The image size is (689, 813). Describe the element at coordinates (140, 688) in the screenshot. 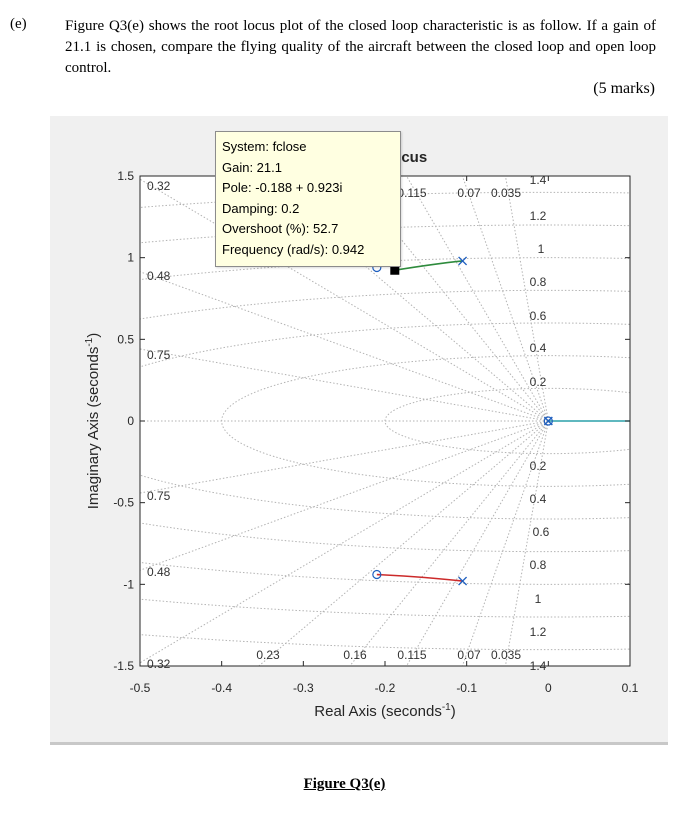

I see `x-tick-label: -0.5` at that location.